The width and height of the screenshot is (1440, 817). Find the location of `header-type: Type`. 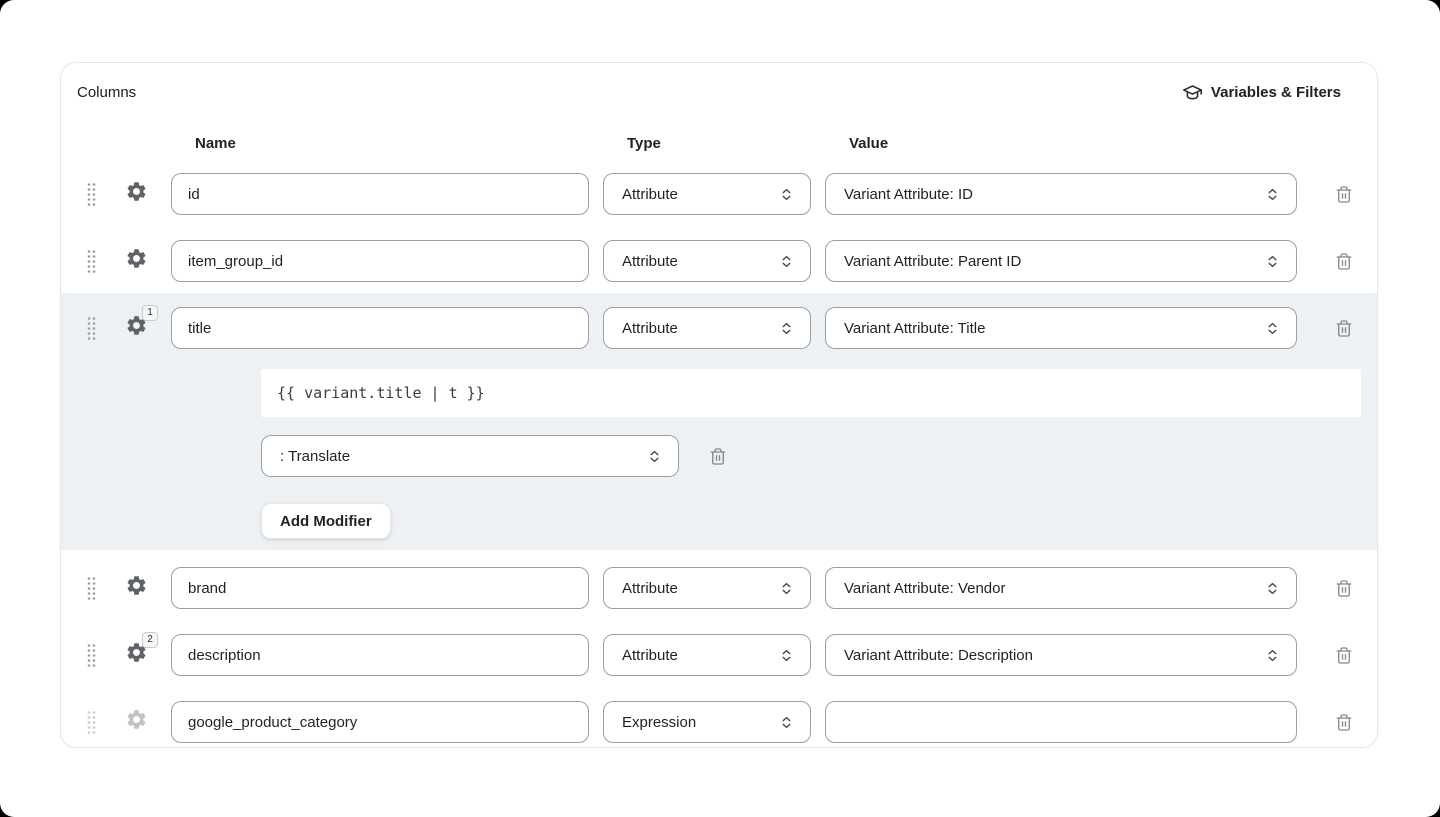

header-type: Type is located at coordinates (644, 143).